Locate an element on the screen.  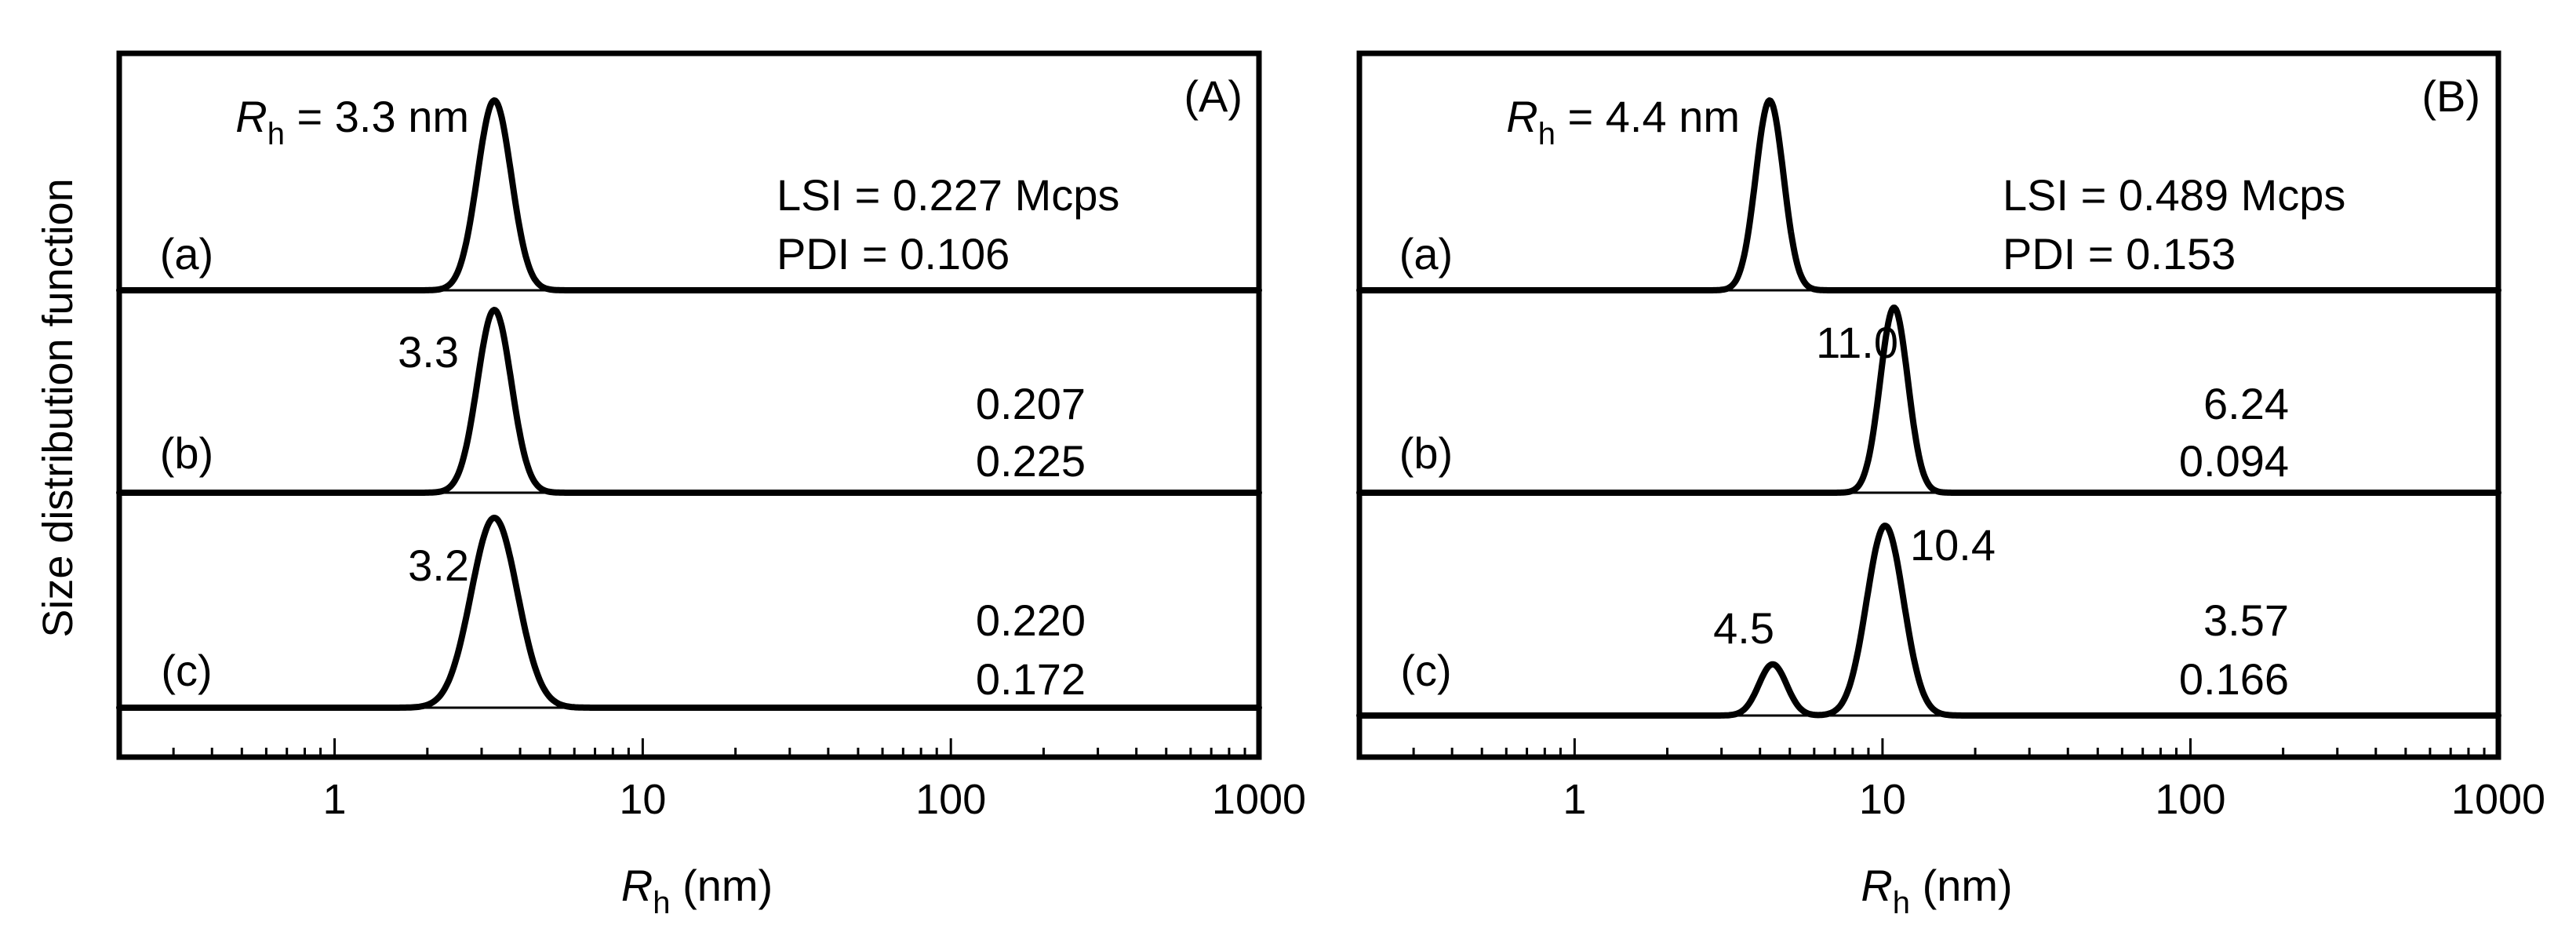
panel-label: (A) is located at coordinates (1213, 96).